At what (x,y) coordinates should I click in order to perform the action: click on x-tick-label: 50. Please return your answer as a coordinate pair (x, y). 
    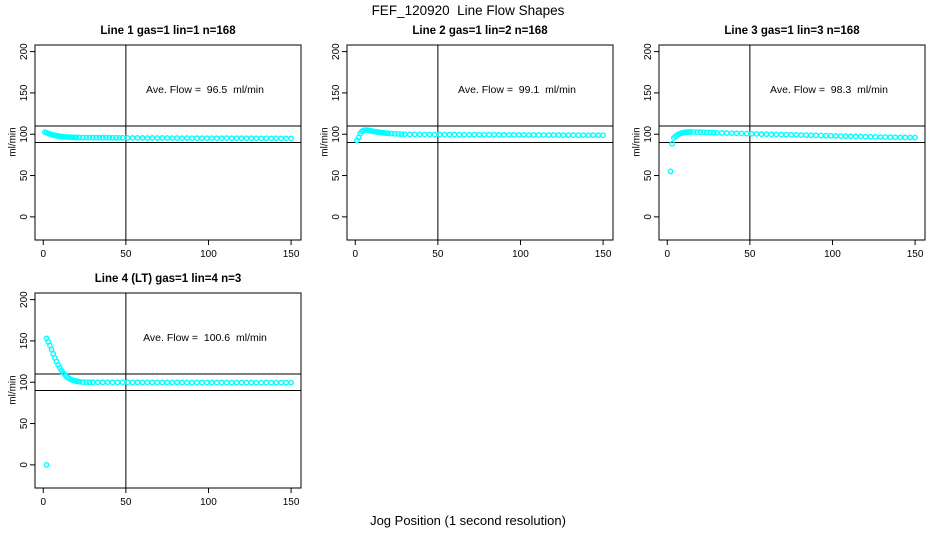
    Looking at the image, I should click on (126, 502).